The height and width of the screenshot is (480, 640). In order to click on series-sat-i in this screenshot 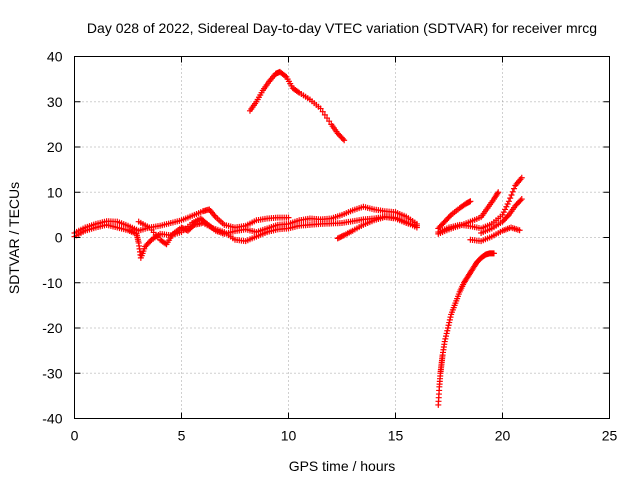, I will do `click(480, 205)`.